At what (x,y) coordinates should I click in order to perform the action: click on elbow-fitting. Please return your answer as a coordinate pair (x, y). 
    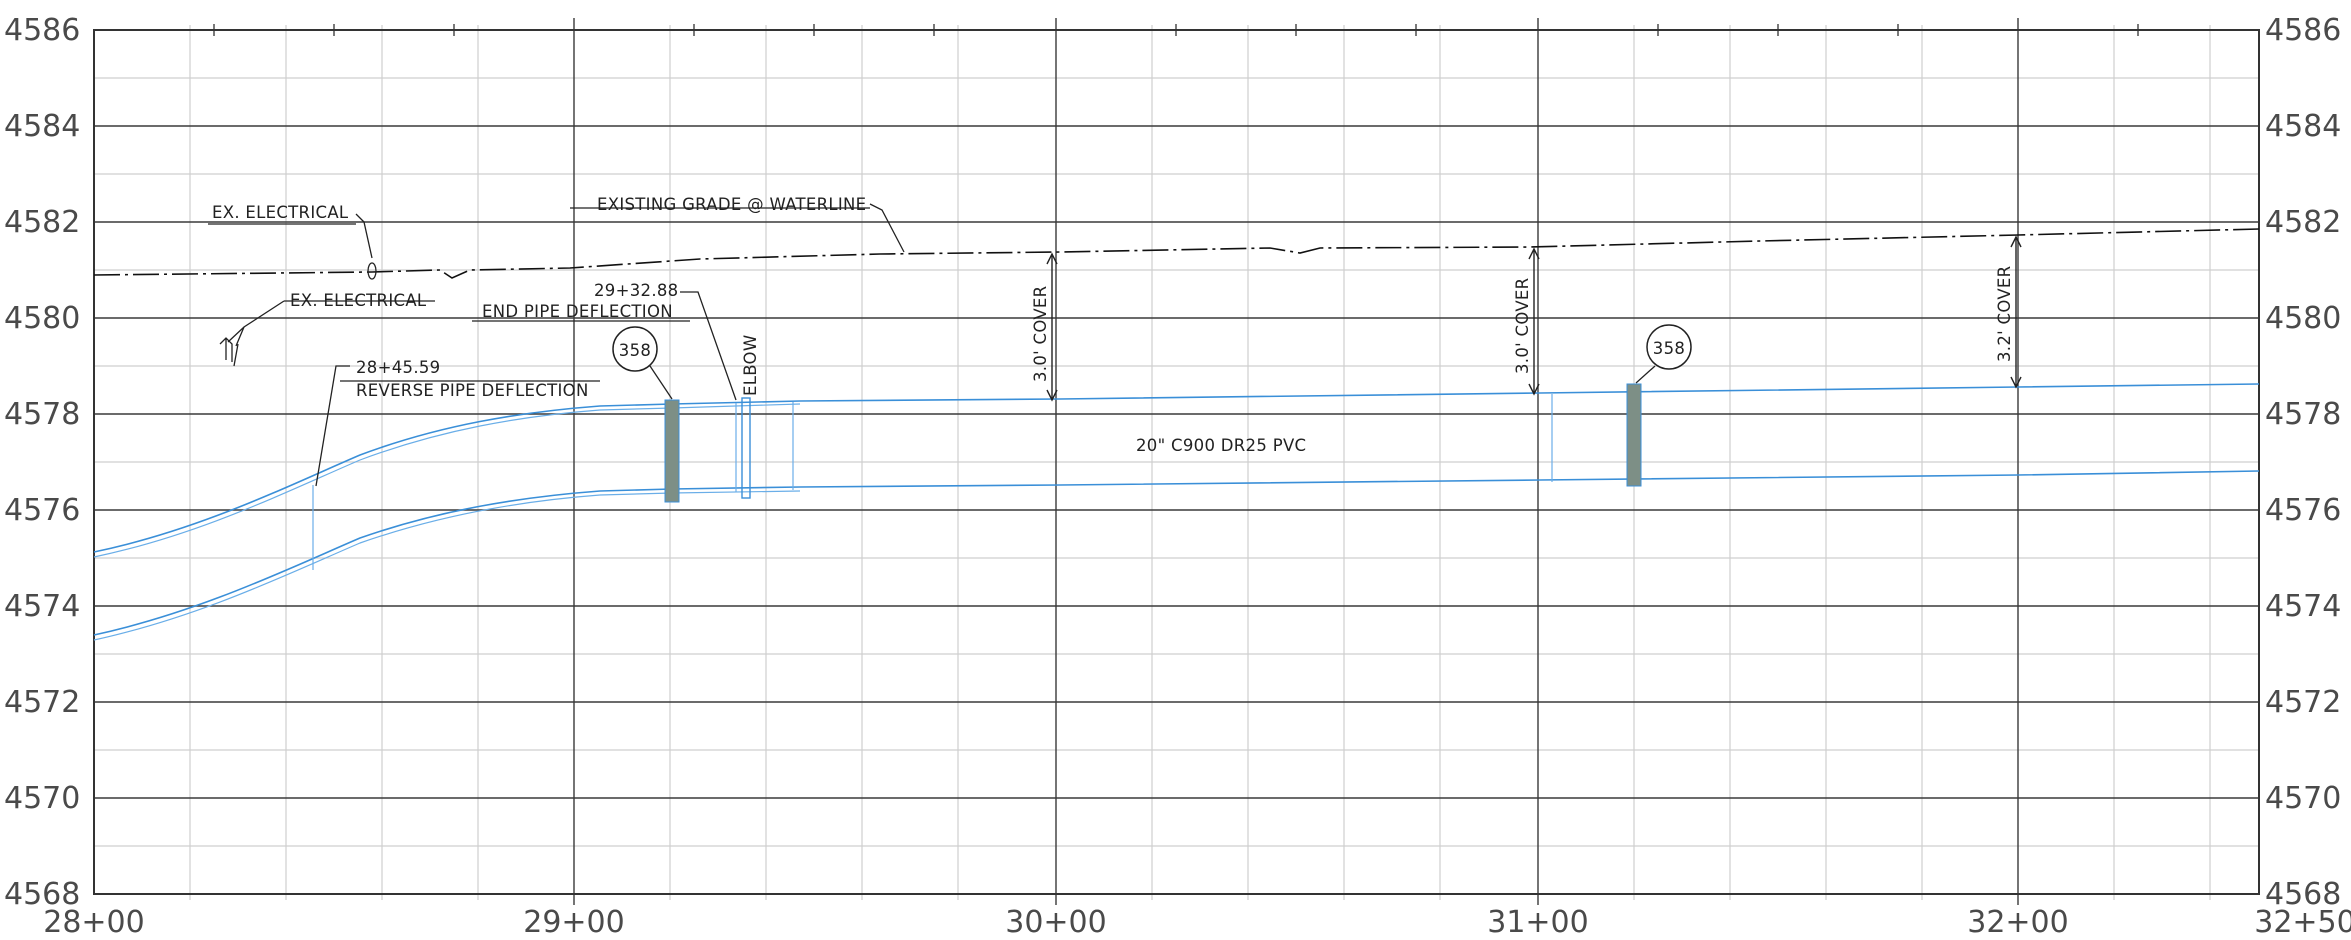
    Looking at the image, I should click on (746, 448).